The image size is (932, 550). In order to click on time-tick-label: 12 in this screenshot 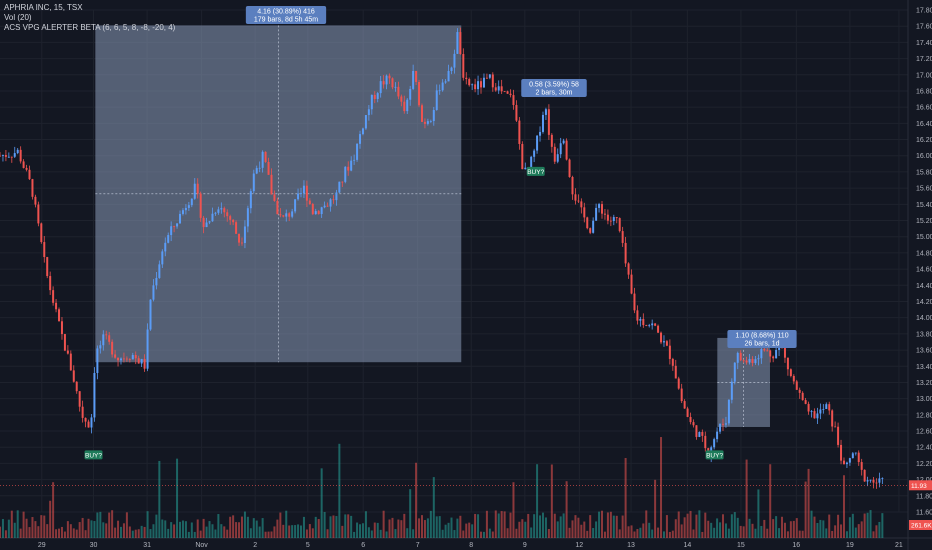, I will do `click(579, 545)`.